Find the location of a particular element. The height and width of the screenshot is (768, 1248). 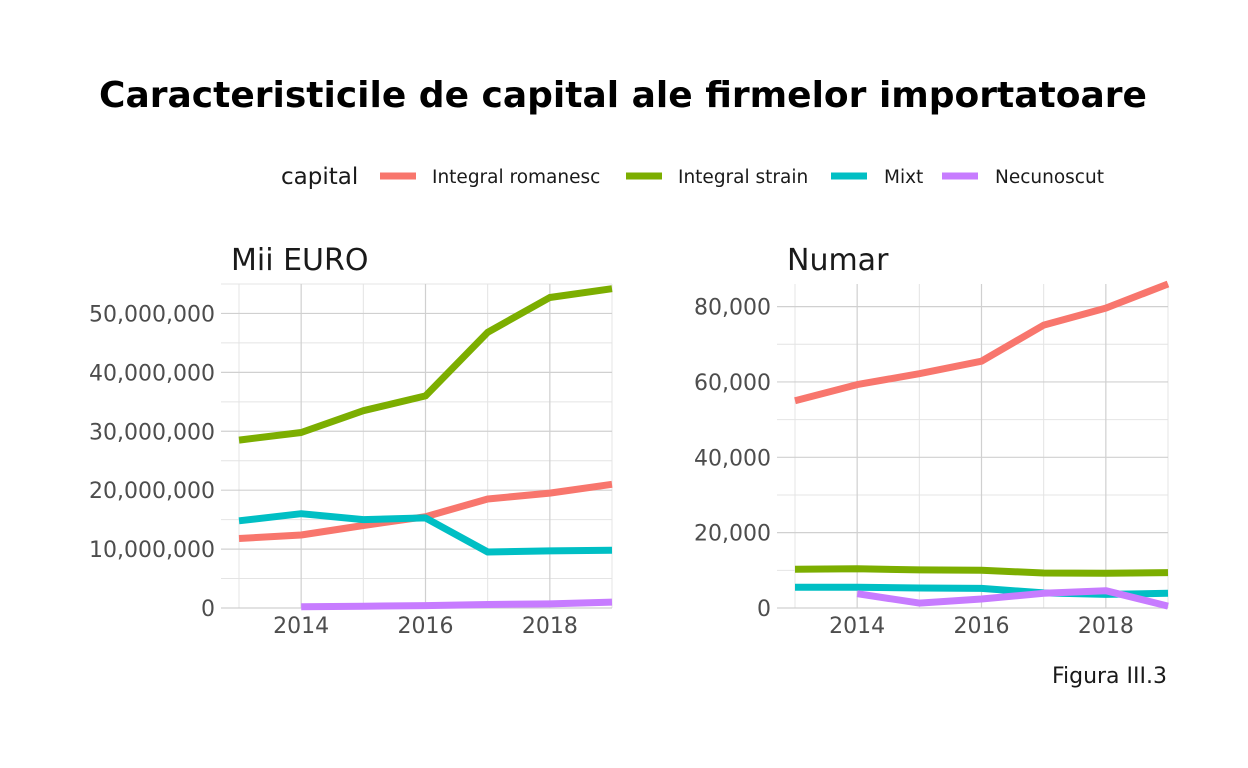

legend-label: Integral strain is located at coordinates (743, 177).